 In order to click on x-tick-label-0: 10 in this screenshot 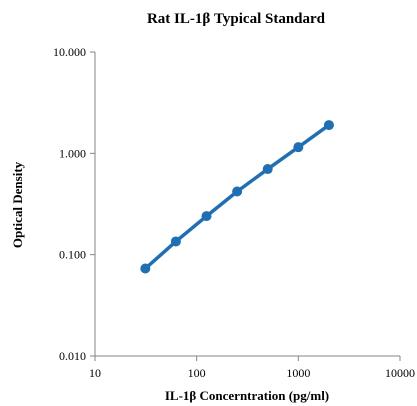, I will do `click(95, 373)`.